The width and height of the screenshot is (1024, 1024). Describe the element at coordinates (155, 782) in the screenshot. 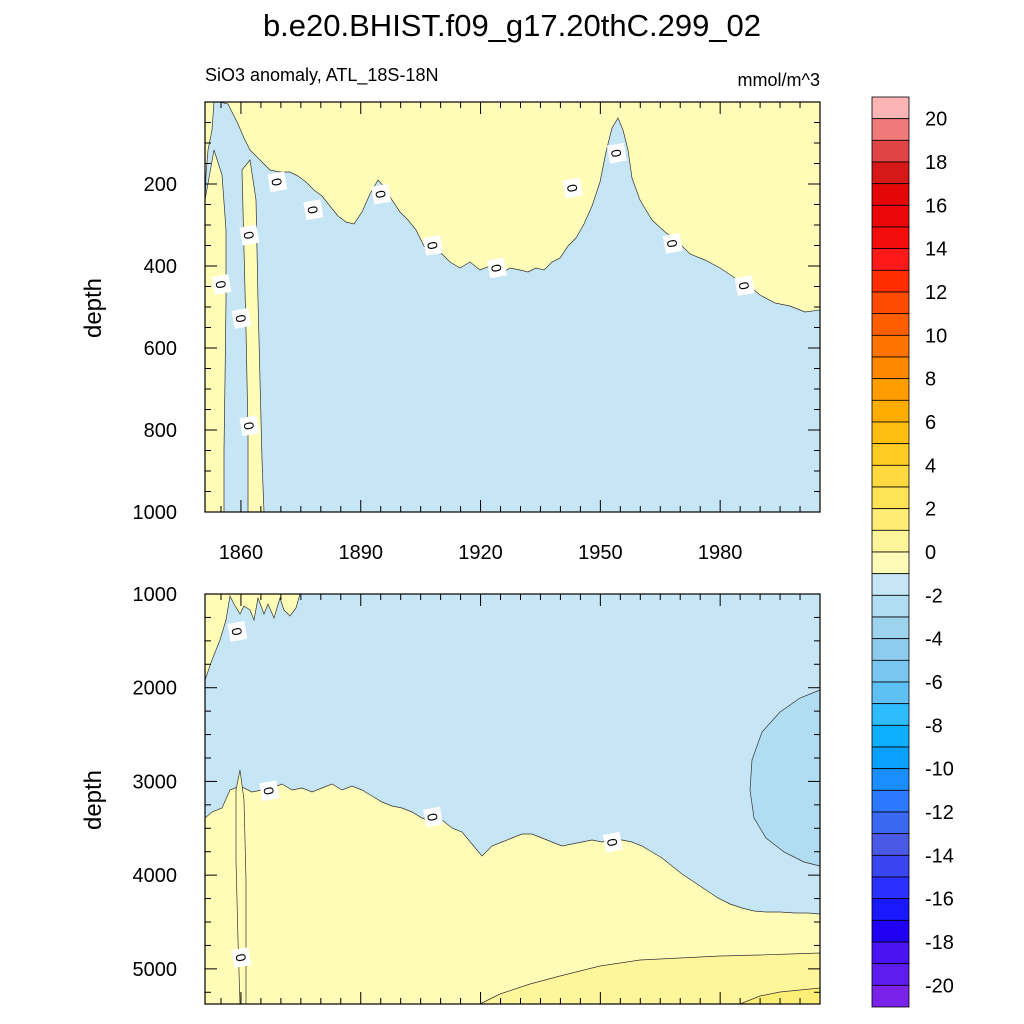

I see `y-tick-label: 3000` at that location.